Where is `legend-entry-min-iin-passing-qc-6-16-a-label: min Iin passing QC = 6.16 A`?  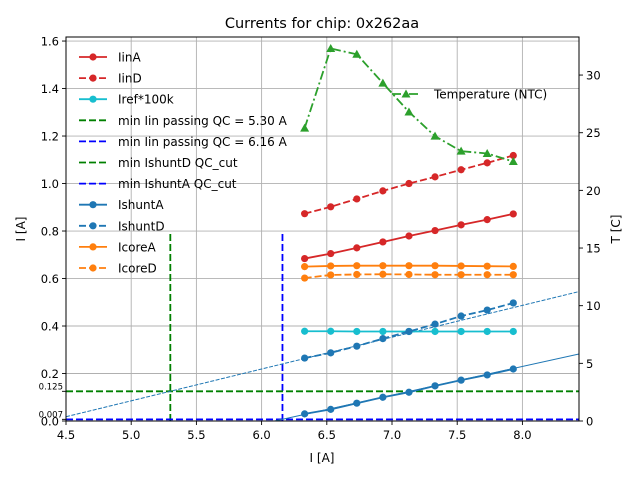 legend-entry-min-iin-passing-qc-6-16-a-label: min Iin passing QC = 6.16 A is located at coordinates (203, 142).